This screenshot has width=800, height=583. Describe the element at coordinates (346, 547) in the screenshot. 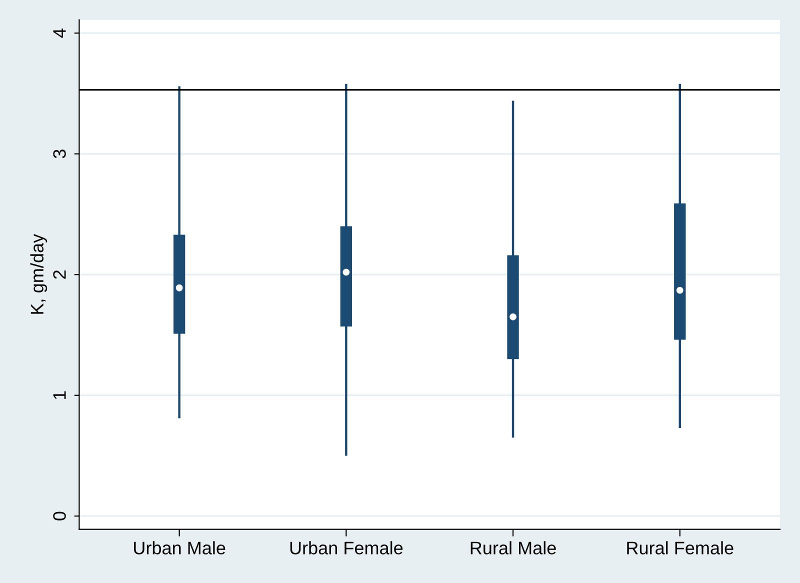

I see `x-tick-label: Urban Female` at that location.